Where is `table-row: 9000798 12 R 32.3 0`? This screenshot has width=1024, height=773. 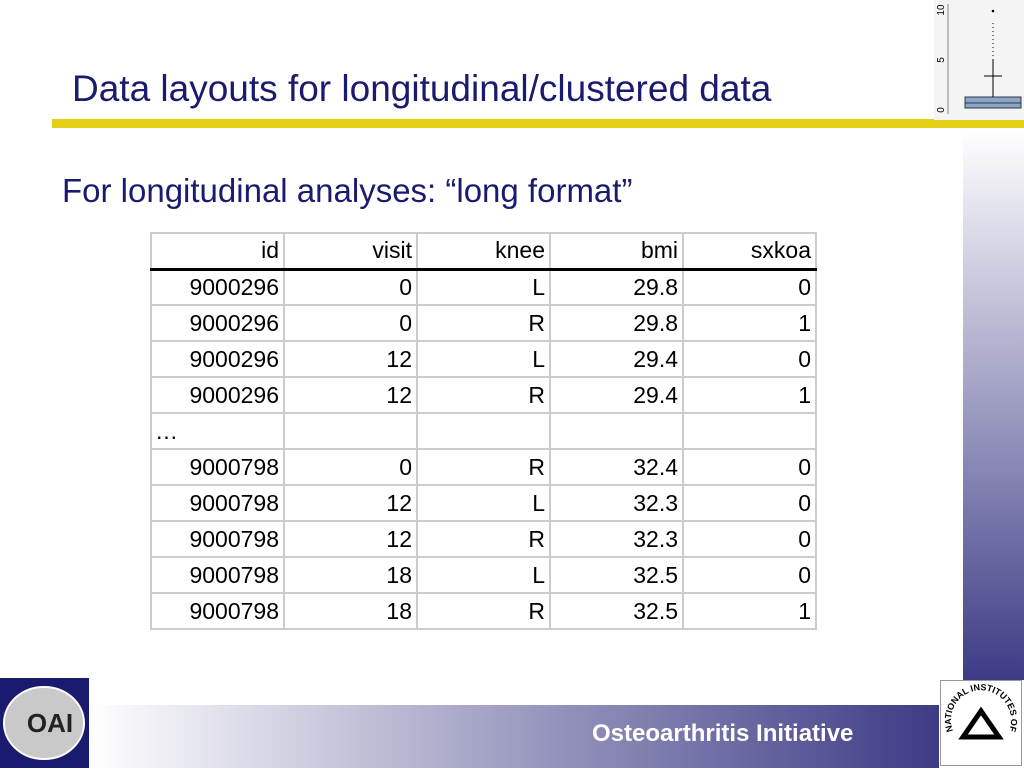 table-row: 9000798 12 R 32.3 0 is located at coordinates (483, 539).